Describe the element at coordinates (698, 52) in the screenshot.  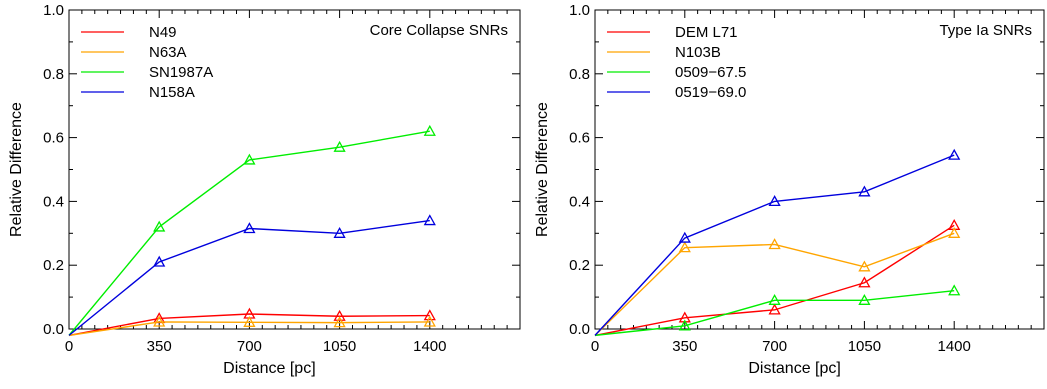
I see `legend-label: N103B` at that location.